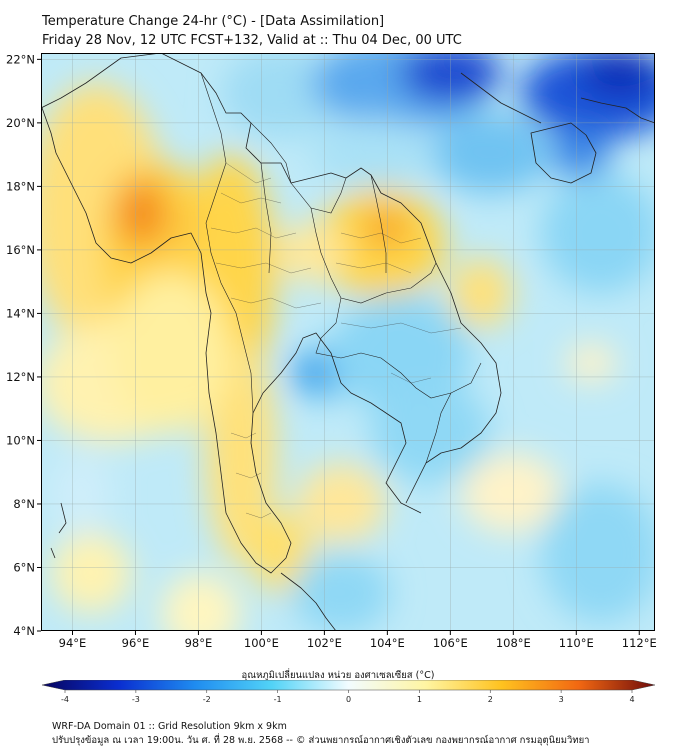 The image size is (676, 756). I want to click on lon-tick-label: 110°E, so click(576, 643).